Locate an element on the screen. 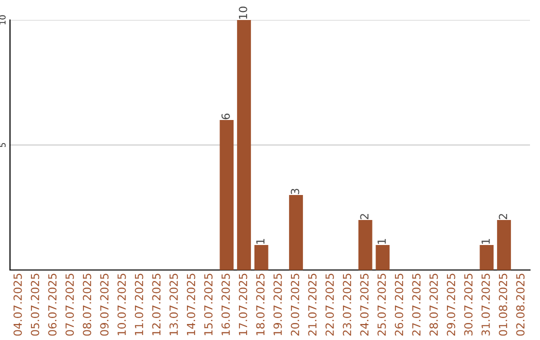 The image size is (540, 340). x-tick-label: 31.07.2025 is located at coordinates (485, 305).